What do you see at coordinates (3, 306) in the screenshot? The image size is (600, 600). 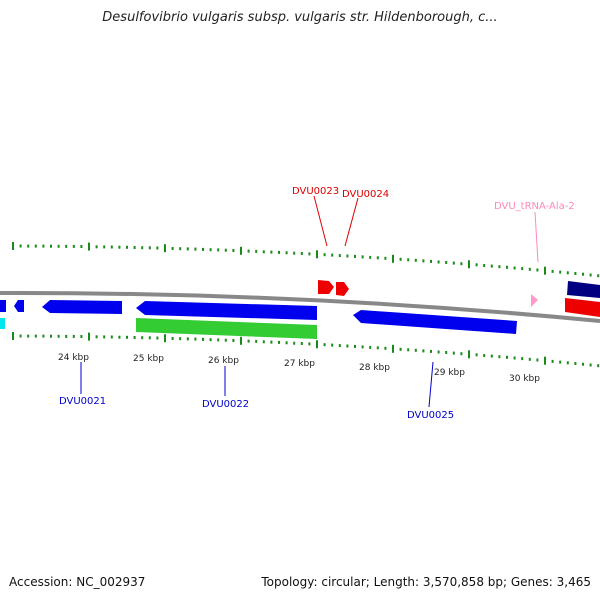 I see `partial-blue-feature` at bounding box center [3, 306].